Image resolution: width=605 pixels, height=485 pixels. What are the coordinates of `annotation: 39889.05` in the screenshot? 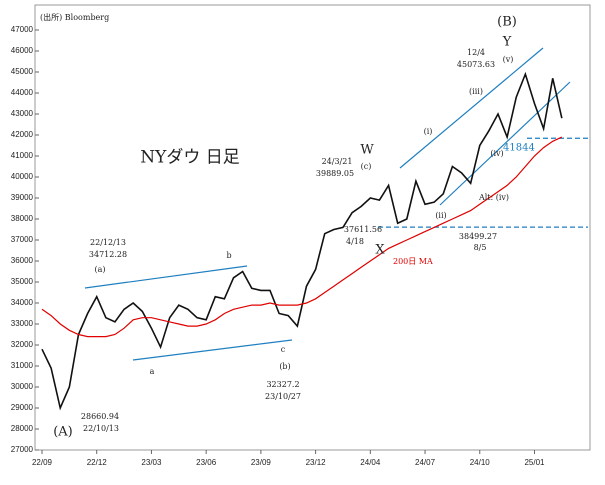 It's located at (335, 173).